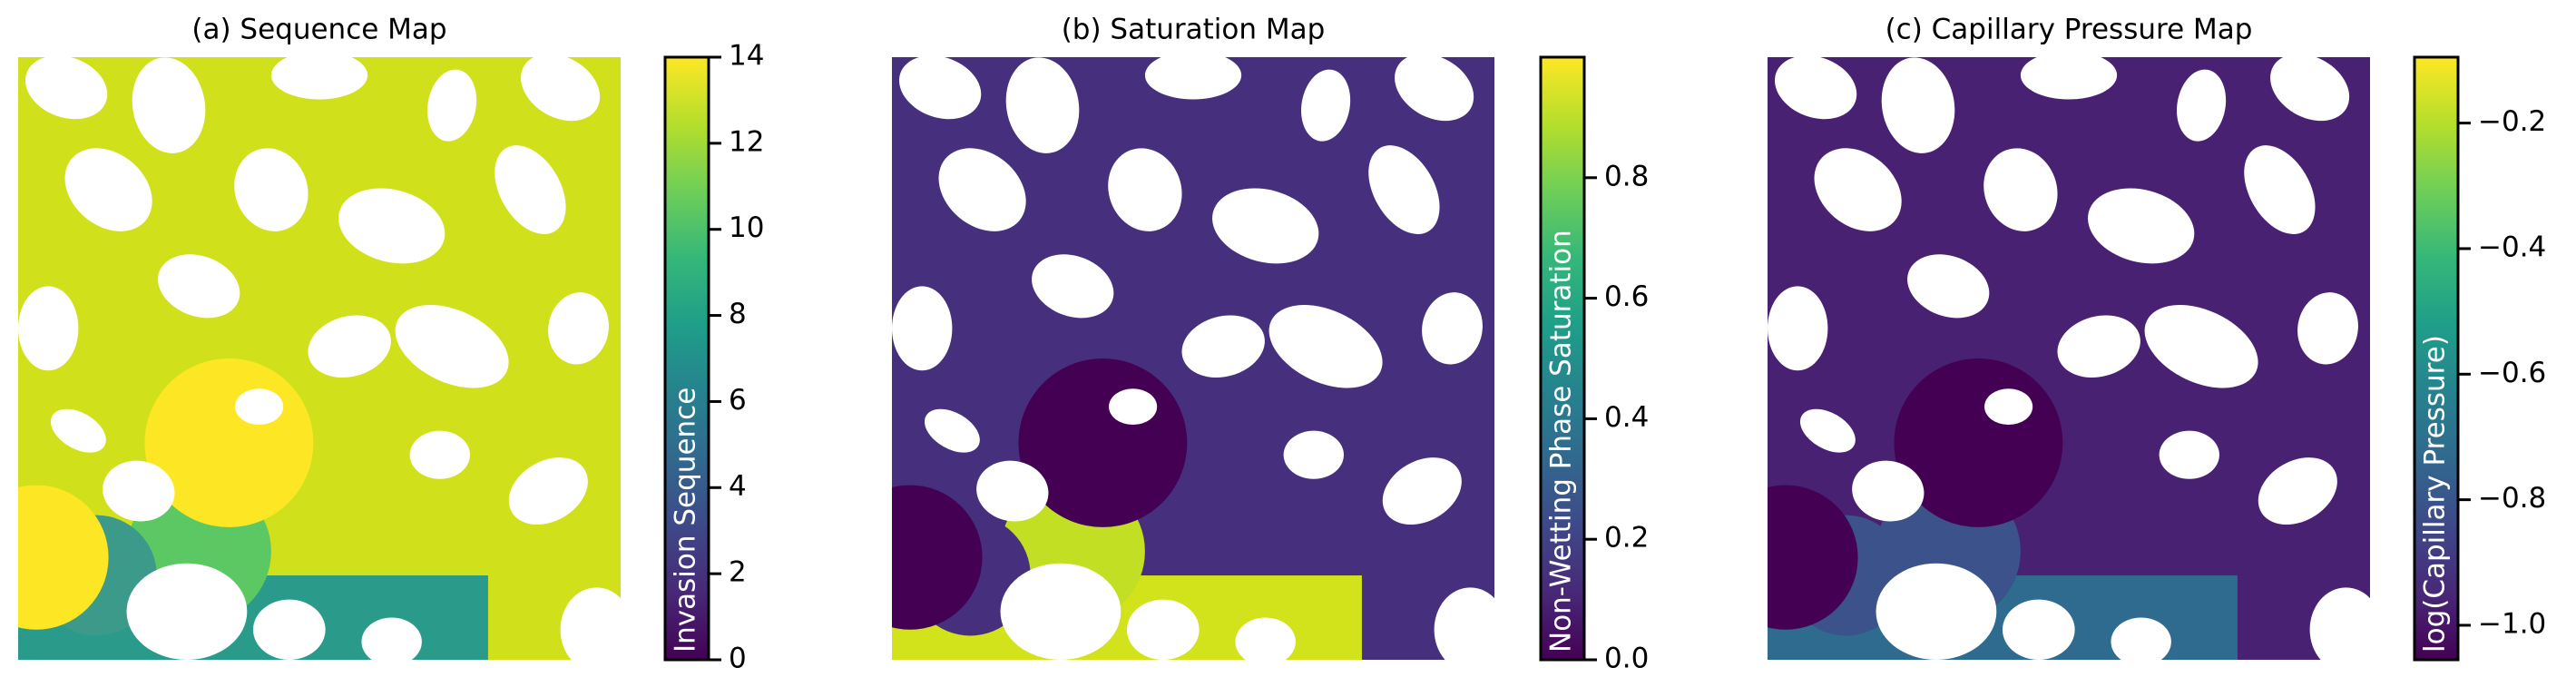  I want to click on colorbar-tick-label: 12, so click(746, 141).